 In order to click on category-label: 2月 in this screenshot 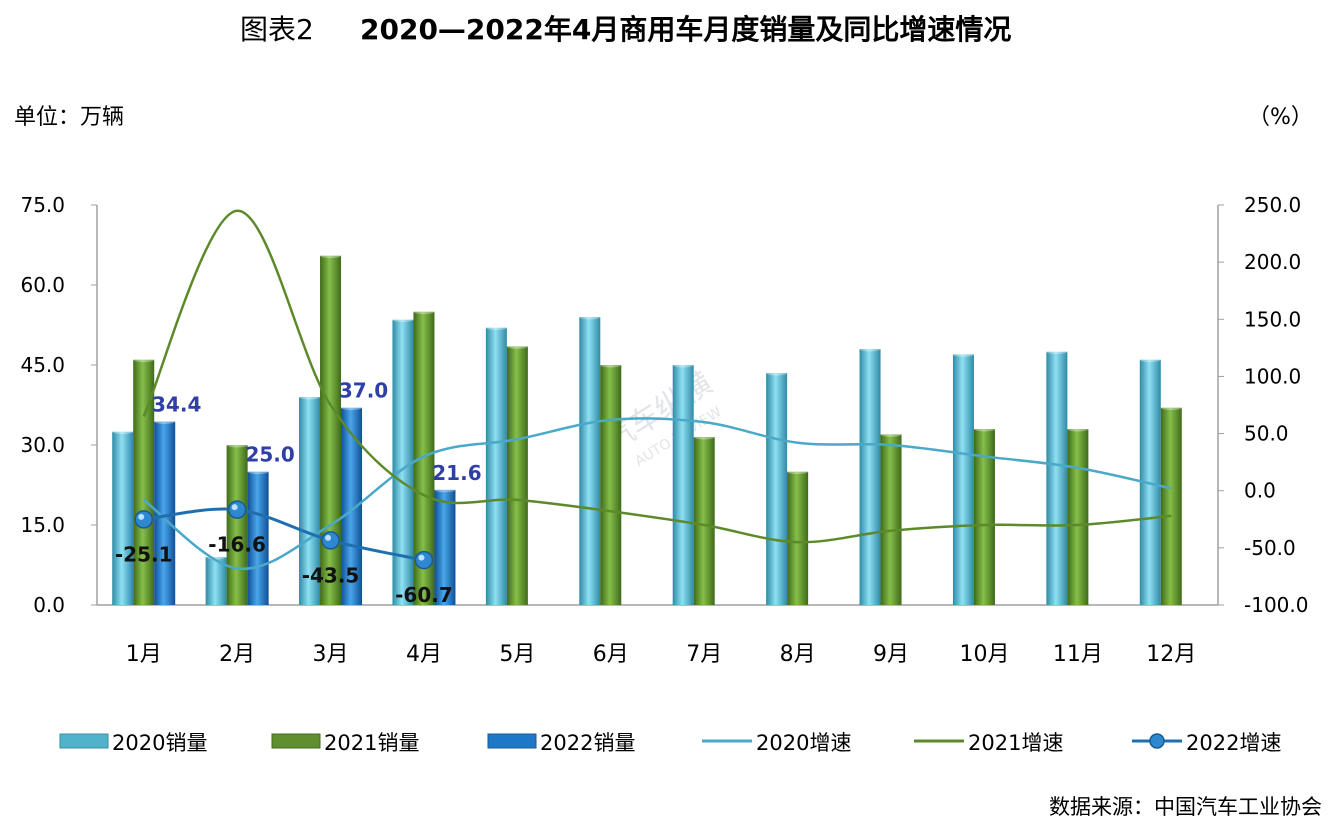, I will do `click(237, 654)`.